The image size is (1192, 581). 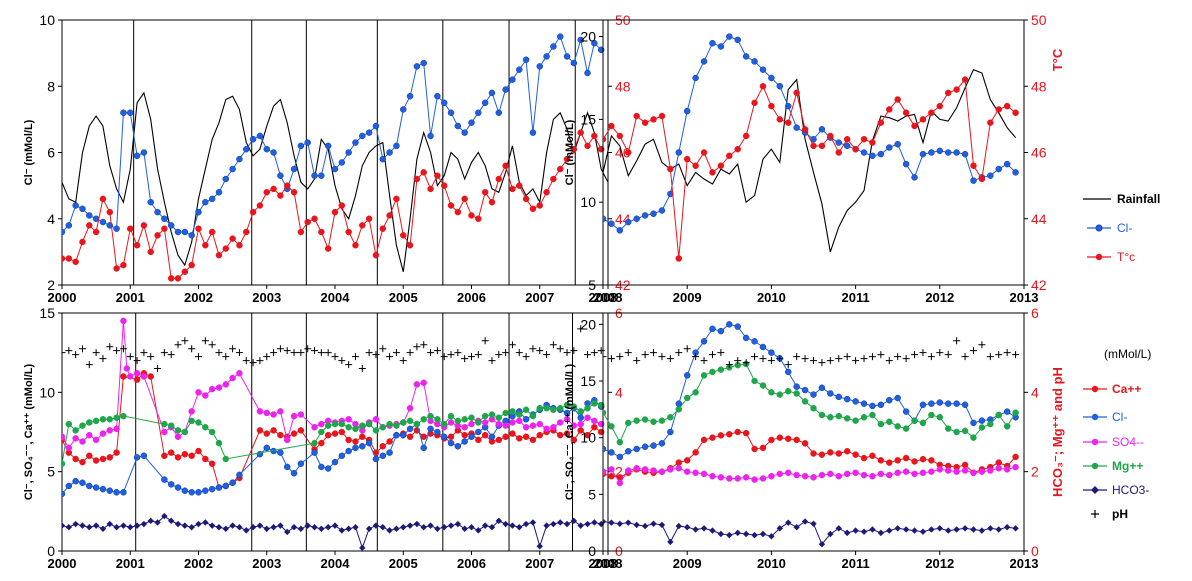 I want to click on x-tick-label: 2002, so click(x=198, y=563).